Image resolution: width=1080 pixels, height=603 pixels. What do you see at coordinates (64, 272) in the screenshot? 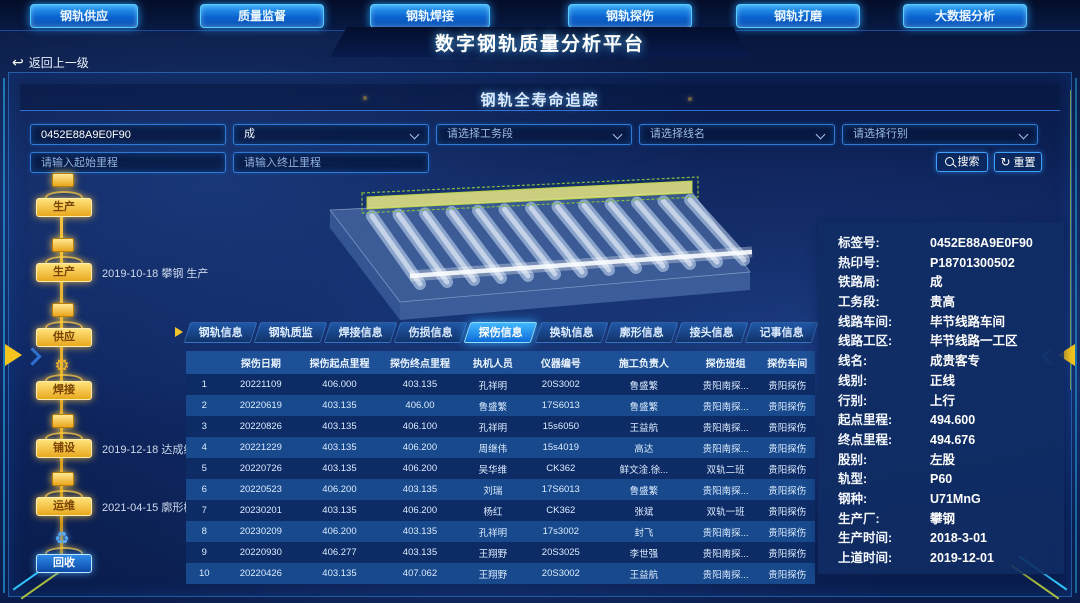
I see `timeline-stage-2: 生产` at bounding box center [64, 272].